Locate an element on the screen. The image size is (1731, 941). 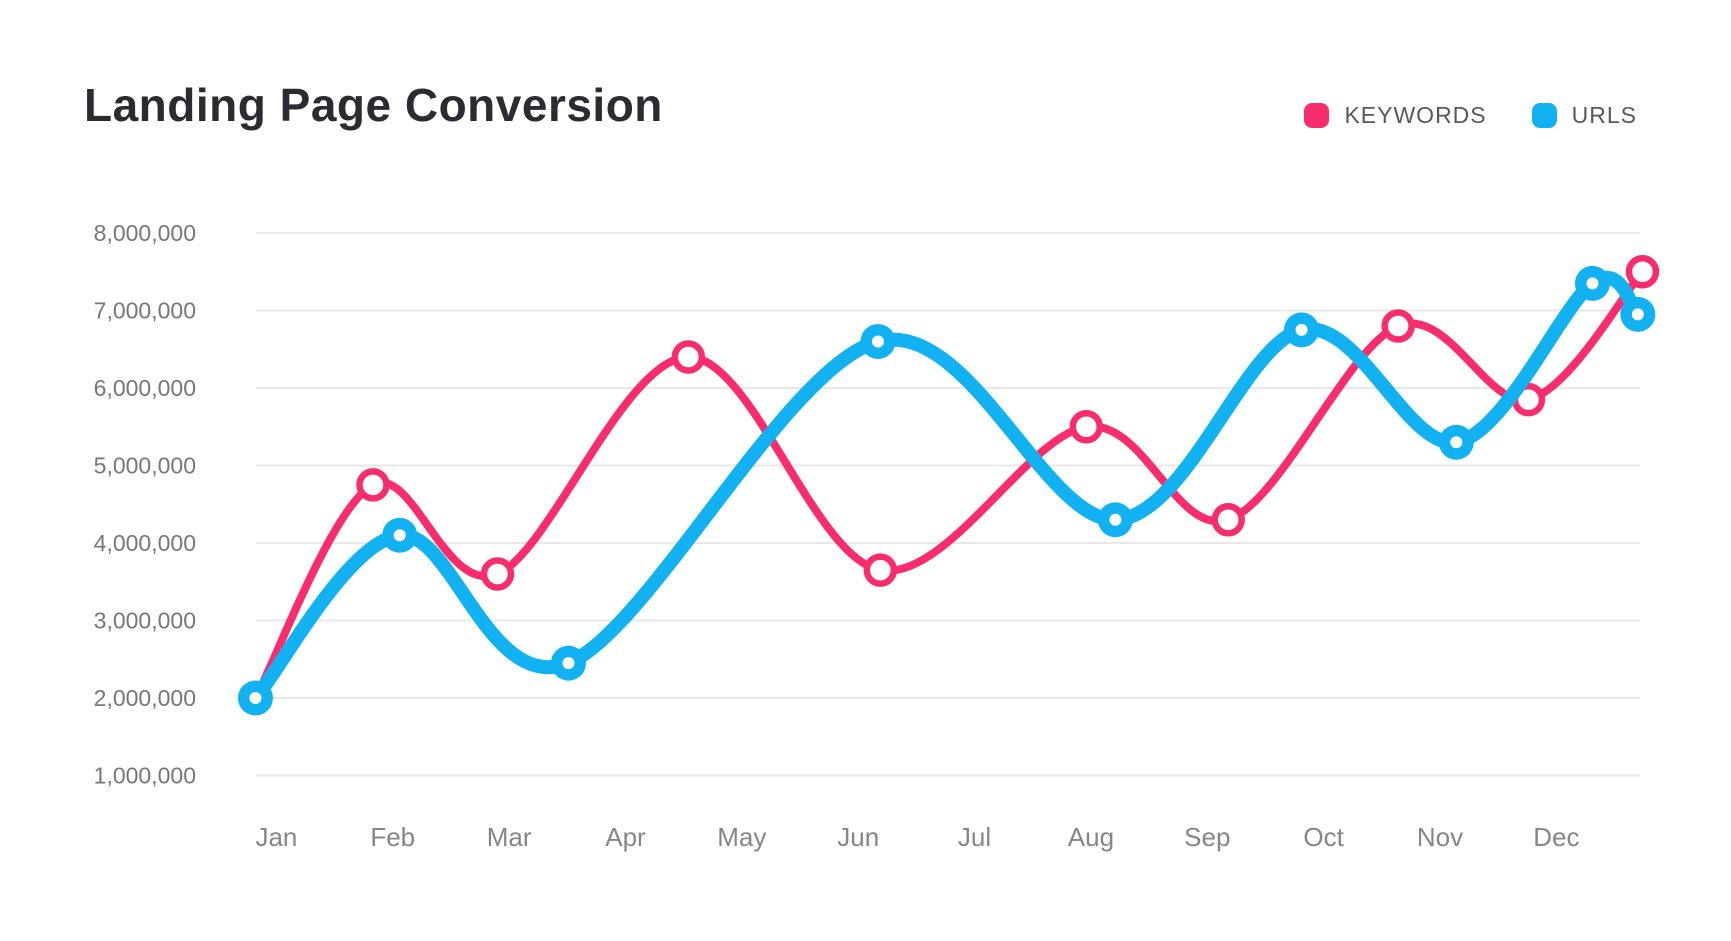
legend-item-urls: URLS is located at coordinates (1584, 115).